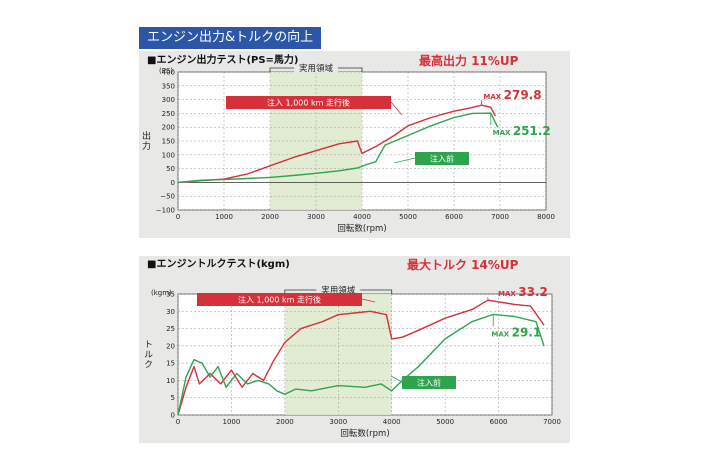  I want to click on y-tick-label: −50, so click(167, 197).